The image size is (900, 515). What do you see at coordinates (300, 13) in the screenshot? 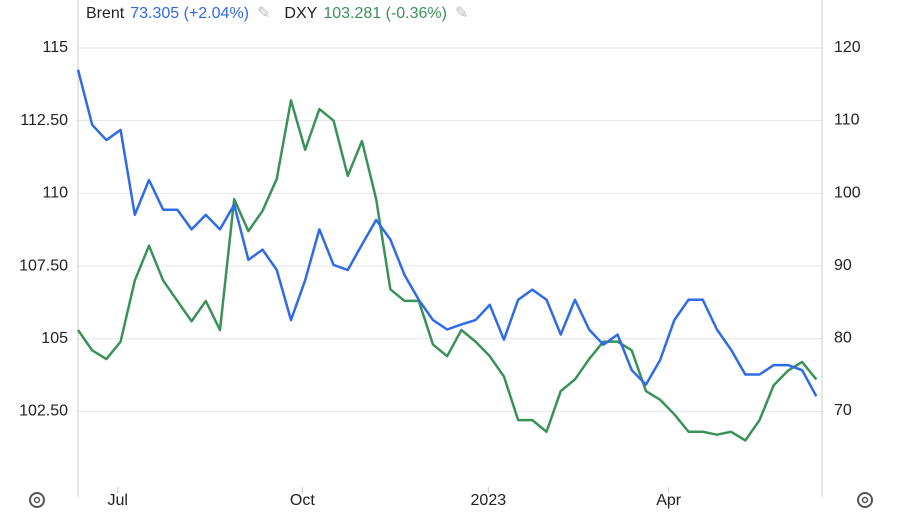
I see `legend-name: DXY` at bounding box center [300, 13].